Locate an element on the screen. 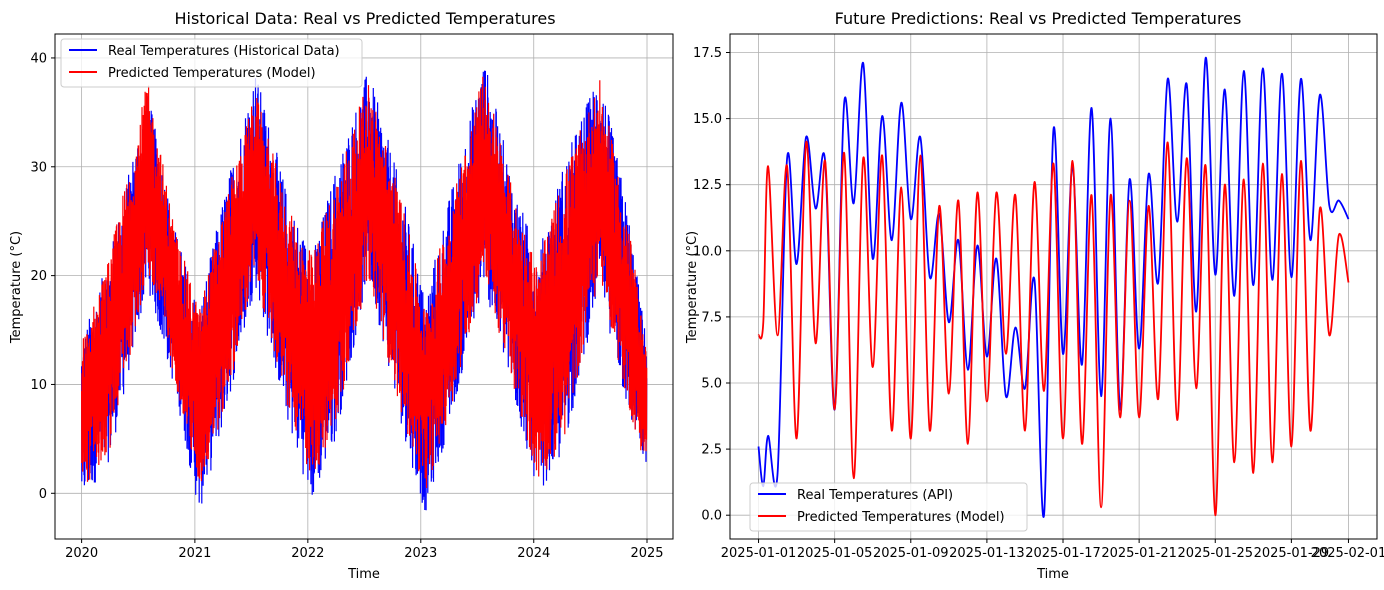 This screenshot has height=590, width=1384. y-tick-label: 17.5 is located at coordinates (707, 53).